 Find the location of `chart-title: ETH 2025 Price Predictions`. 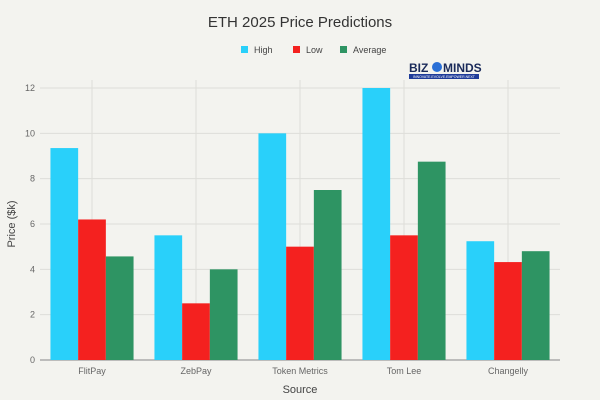

chart-title: ETH 2025 Price Predictions is located at coordinates (300, 22).